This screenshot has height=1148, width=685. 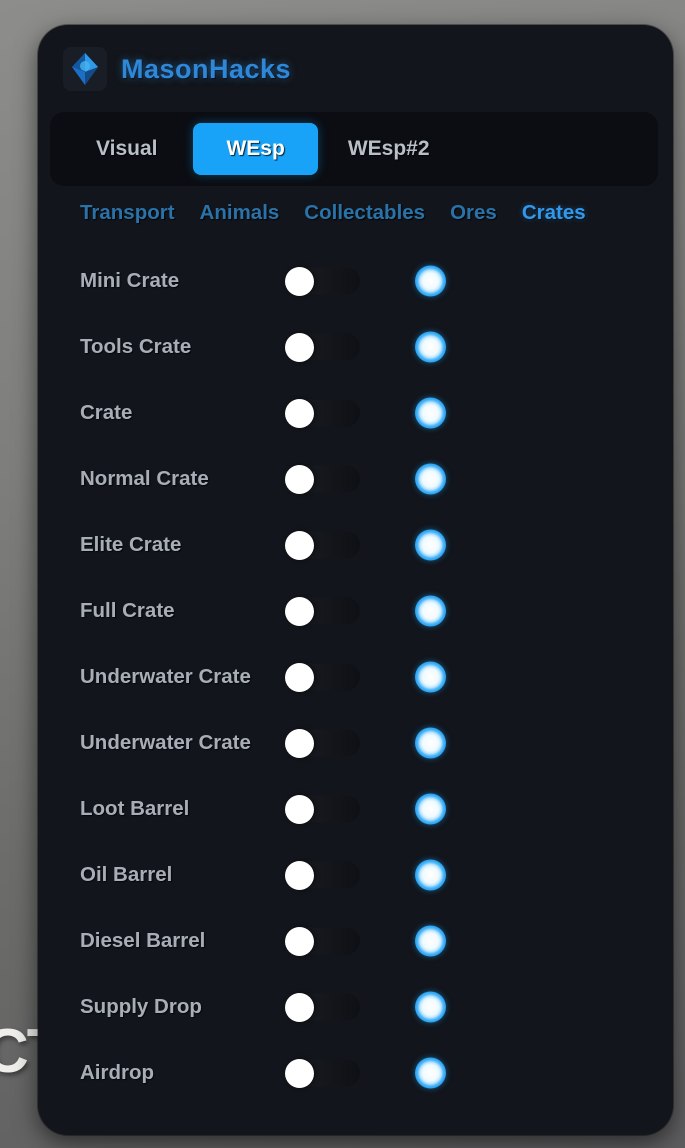 What do you see at coordinates (141, 1006) in the screenshot?
I see `item-label: Supply Drop` at bounding box center [141, 1006].